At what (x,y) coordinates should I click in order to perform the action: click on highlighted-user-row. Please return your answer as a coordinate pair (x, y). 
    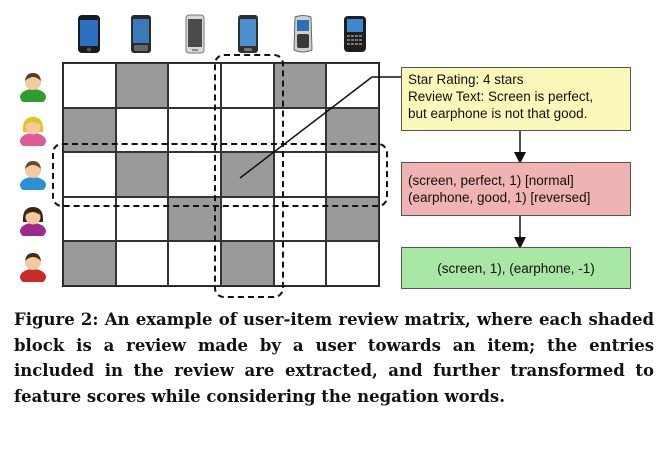
    Looking at the image, I should click on (220, 175).